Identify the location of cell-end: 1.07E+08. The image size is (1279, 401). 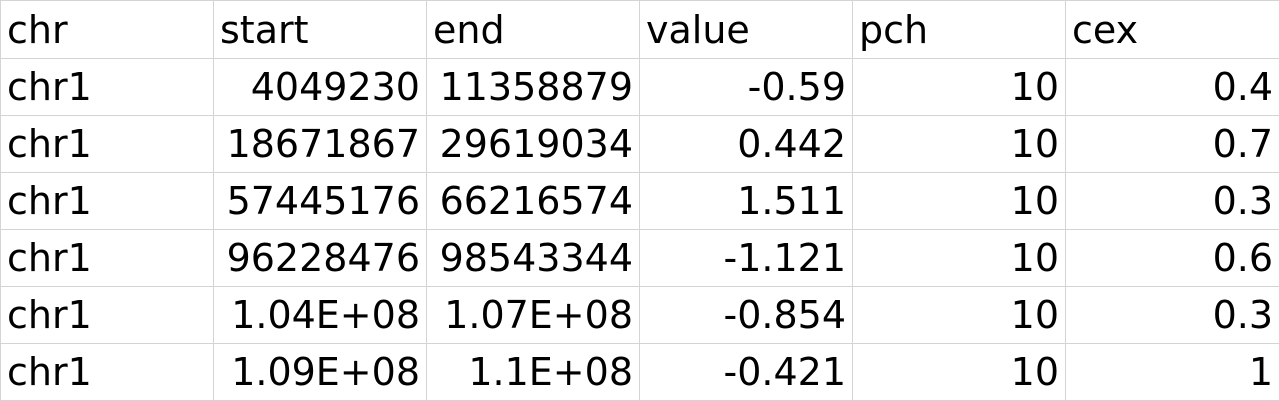
(533, 315).